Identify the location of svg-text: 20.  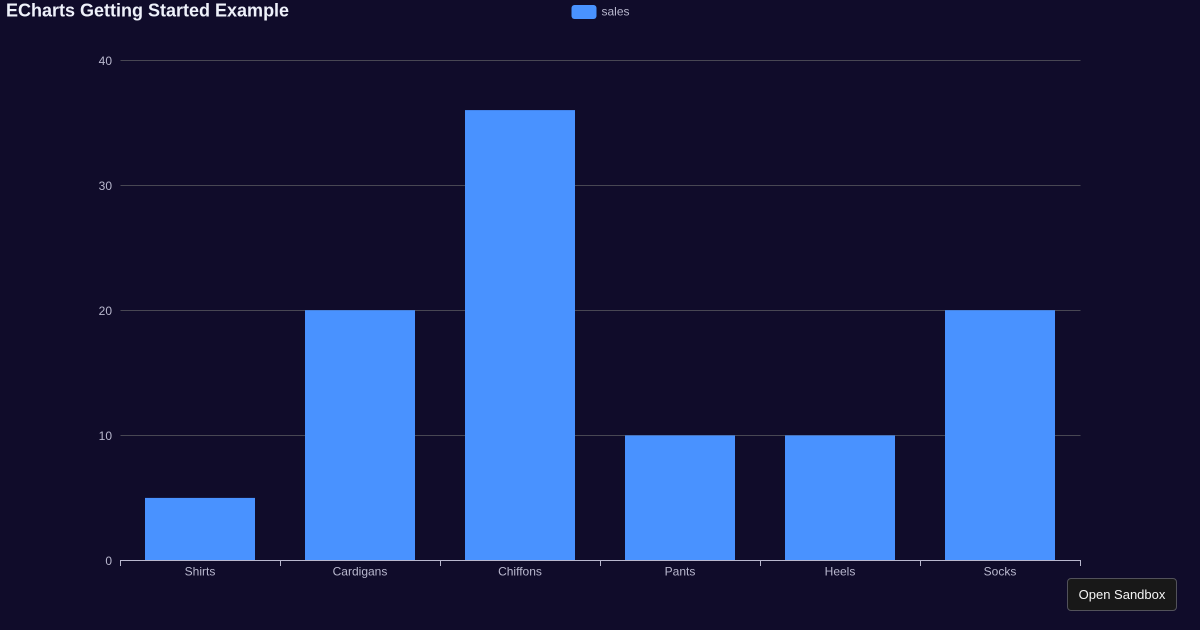
(106, 311).